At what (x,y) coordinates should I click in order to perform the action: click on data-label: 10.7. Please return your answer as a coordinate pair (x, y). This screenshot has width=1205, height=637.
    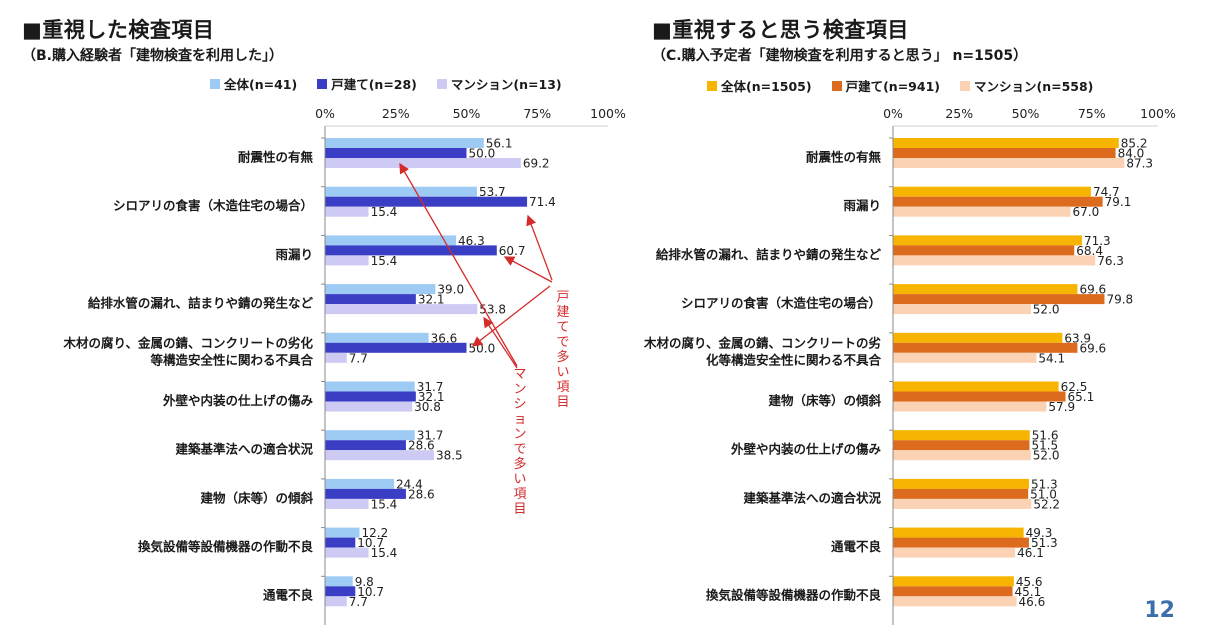
    Looking at the image, I should click on (370, 592).